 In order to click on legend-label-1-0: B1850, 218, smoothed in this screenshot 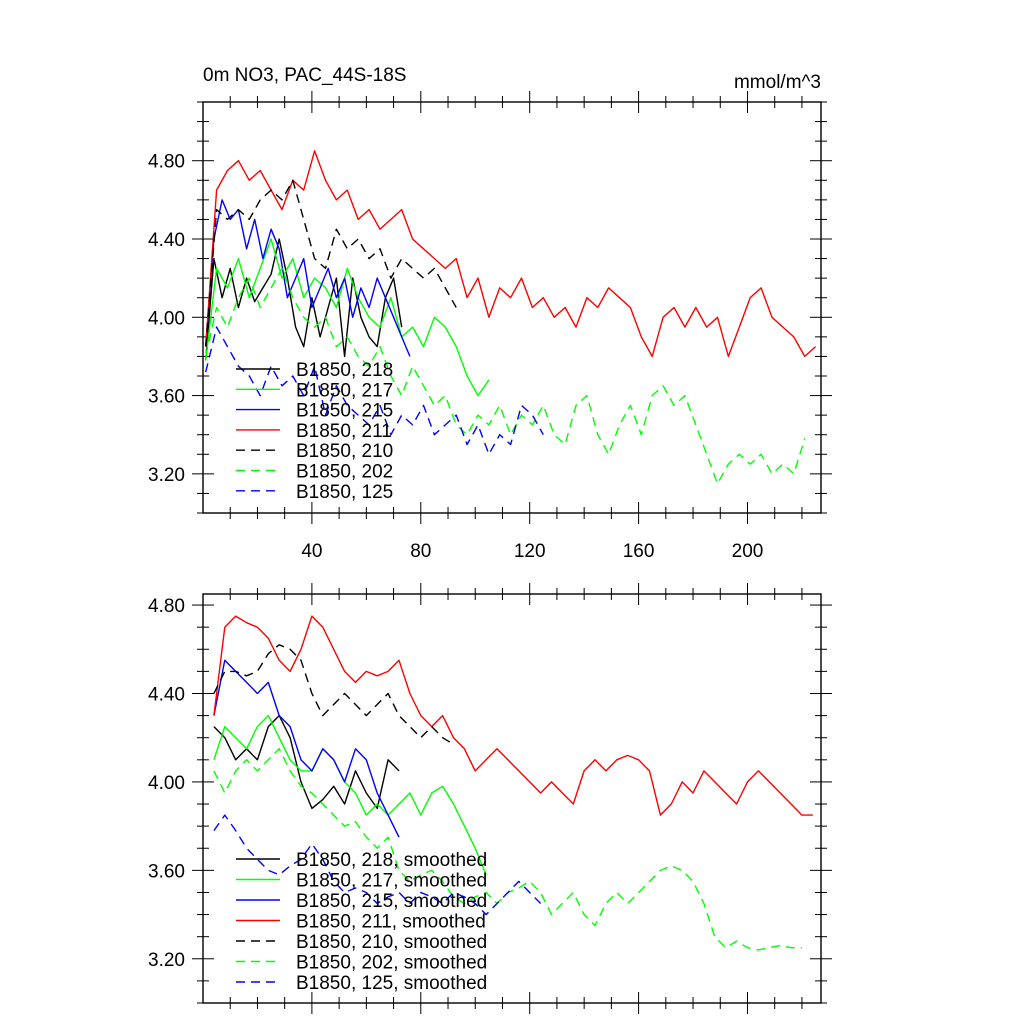, I will do `click(391, 860)`.